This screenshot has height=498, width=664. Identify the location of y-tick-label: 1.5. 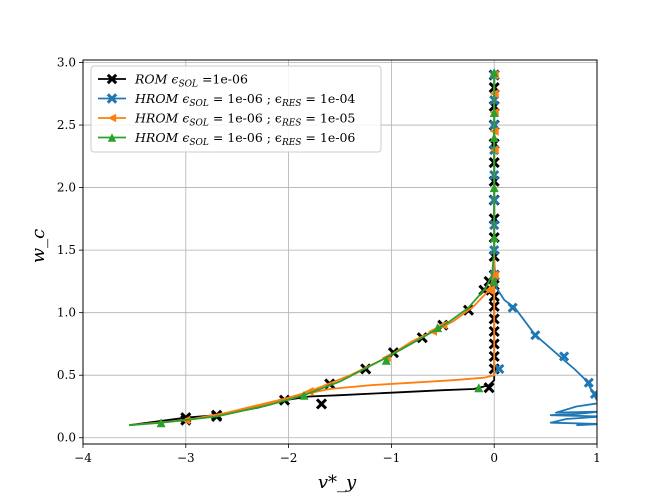
(66, 250).